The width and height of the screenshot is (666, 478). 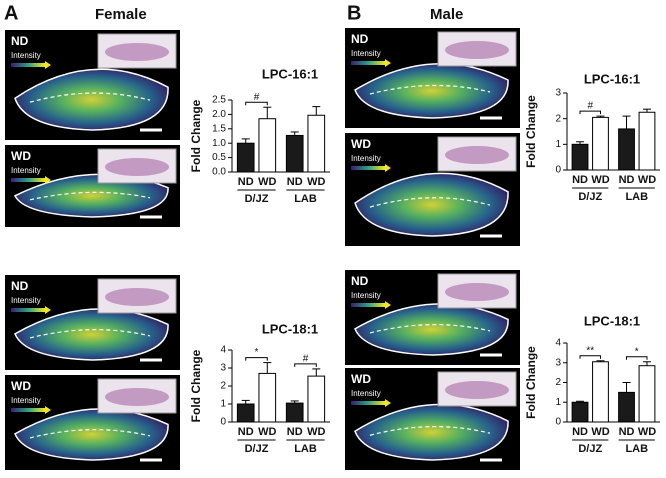 I want to click on y-tick-label: 0, so click(x=558, y=422).